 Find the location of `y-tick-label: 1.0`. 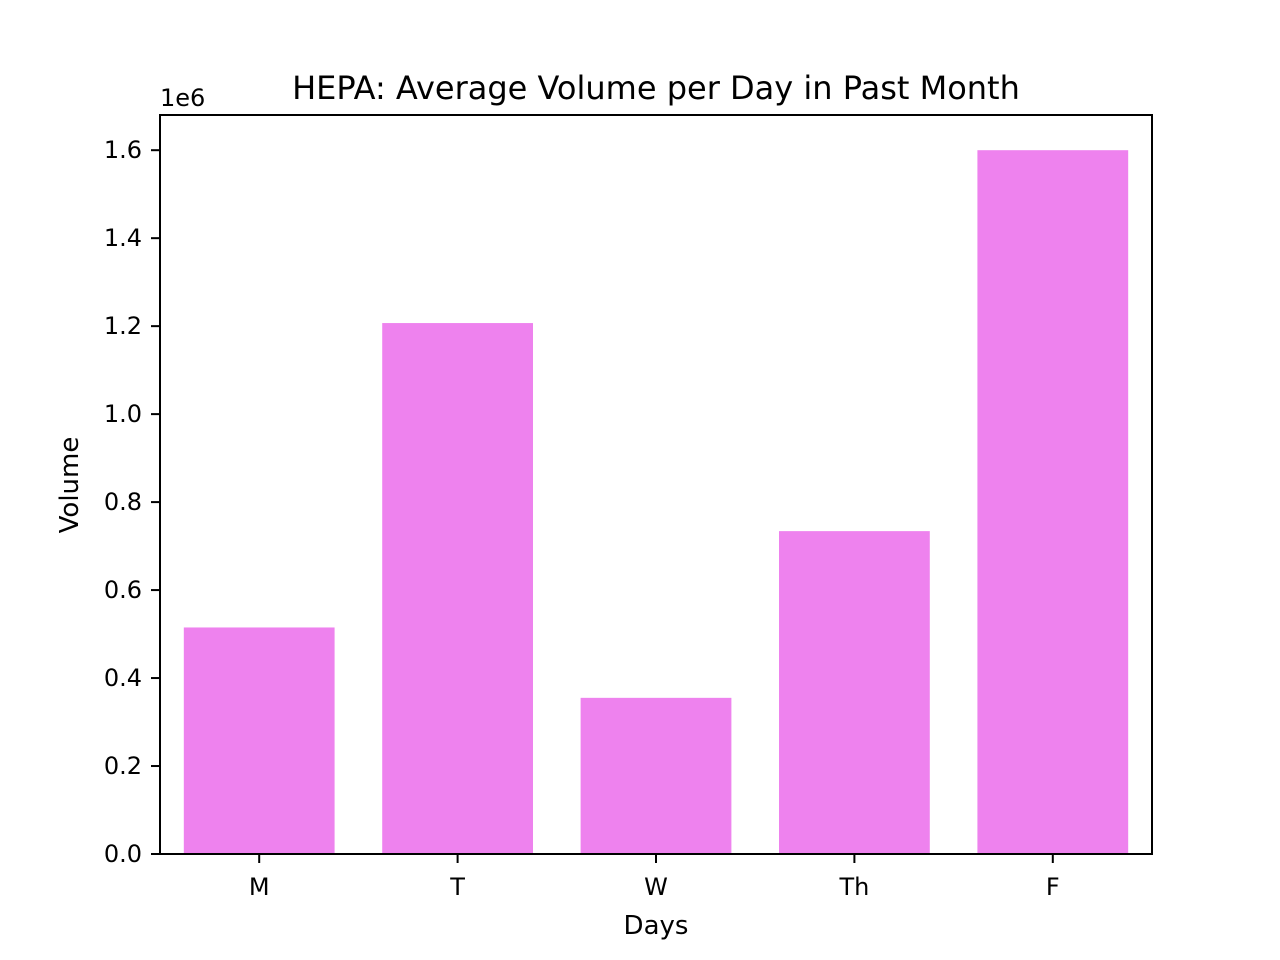

y-tick-label: 1.0 is located at coordinates (123, 414).